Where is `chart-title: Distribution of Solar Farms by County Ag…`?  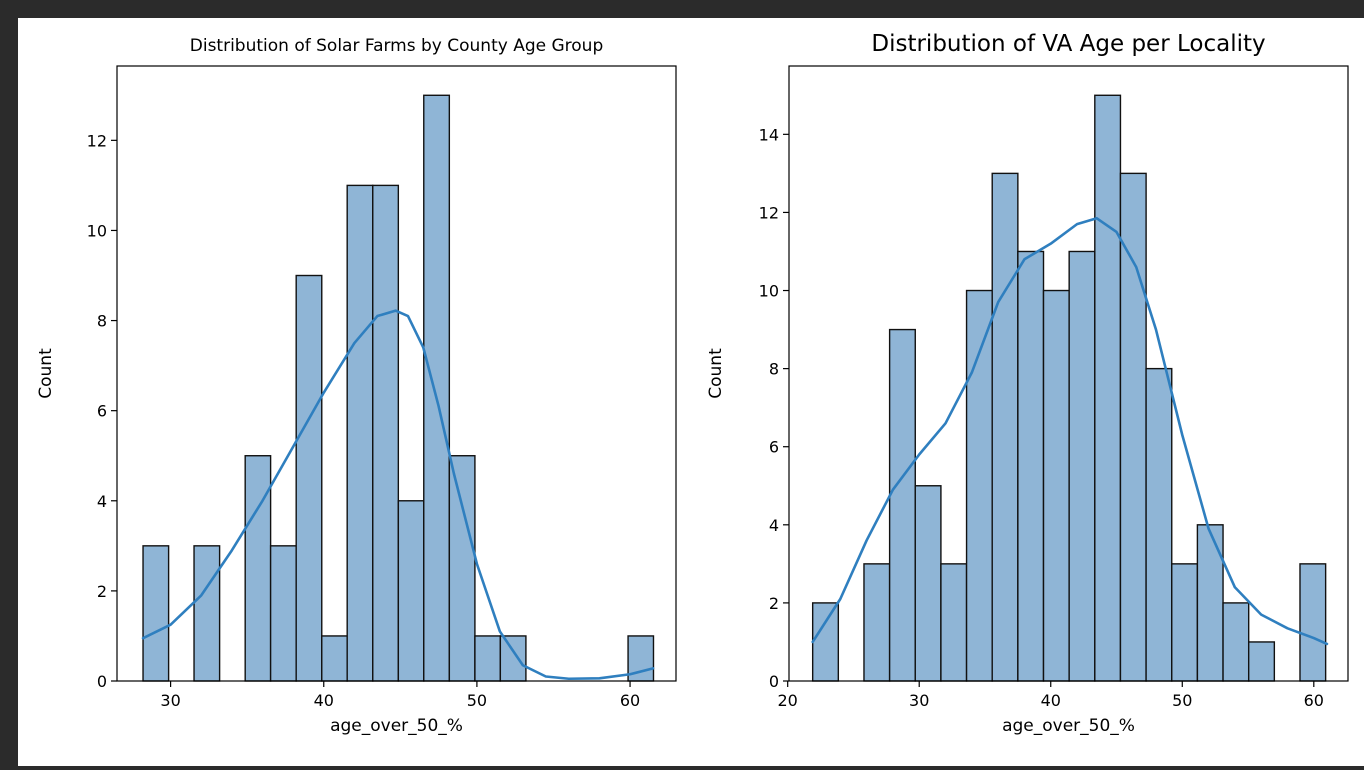 chart-title: Distribution of Solar Farms by County Ag… is located at coordinates (397, 46).